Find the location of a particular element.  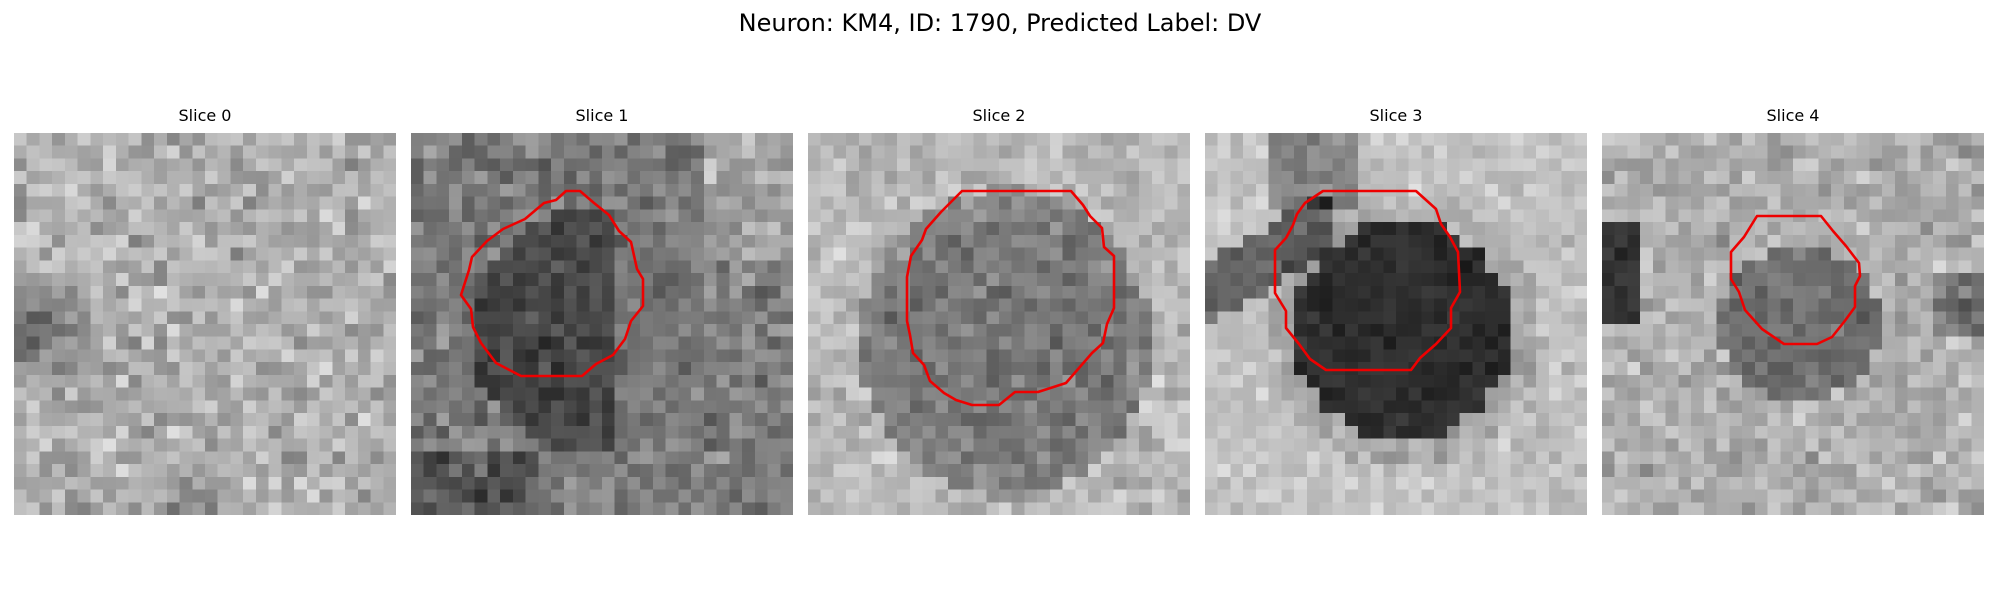

slice-2-pixels is located at coordinates (999, 324).